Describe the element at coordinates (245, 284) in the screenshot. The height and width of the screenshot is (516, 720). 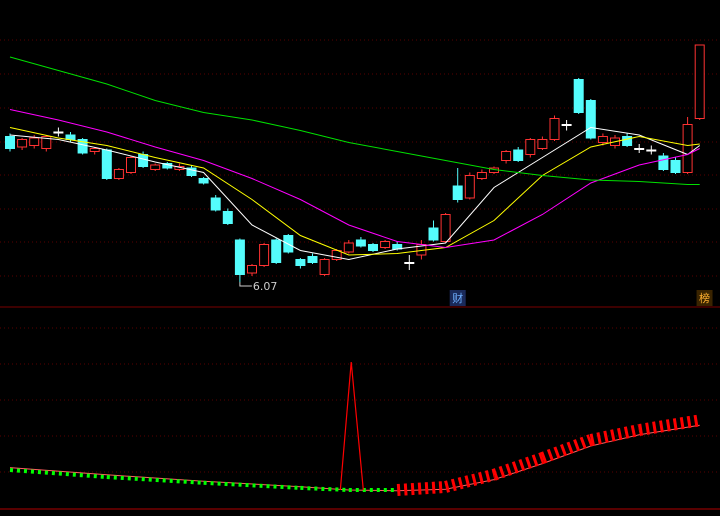
I see `min-arrow` at that location.